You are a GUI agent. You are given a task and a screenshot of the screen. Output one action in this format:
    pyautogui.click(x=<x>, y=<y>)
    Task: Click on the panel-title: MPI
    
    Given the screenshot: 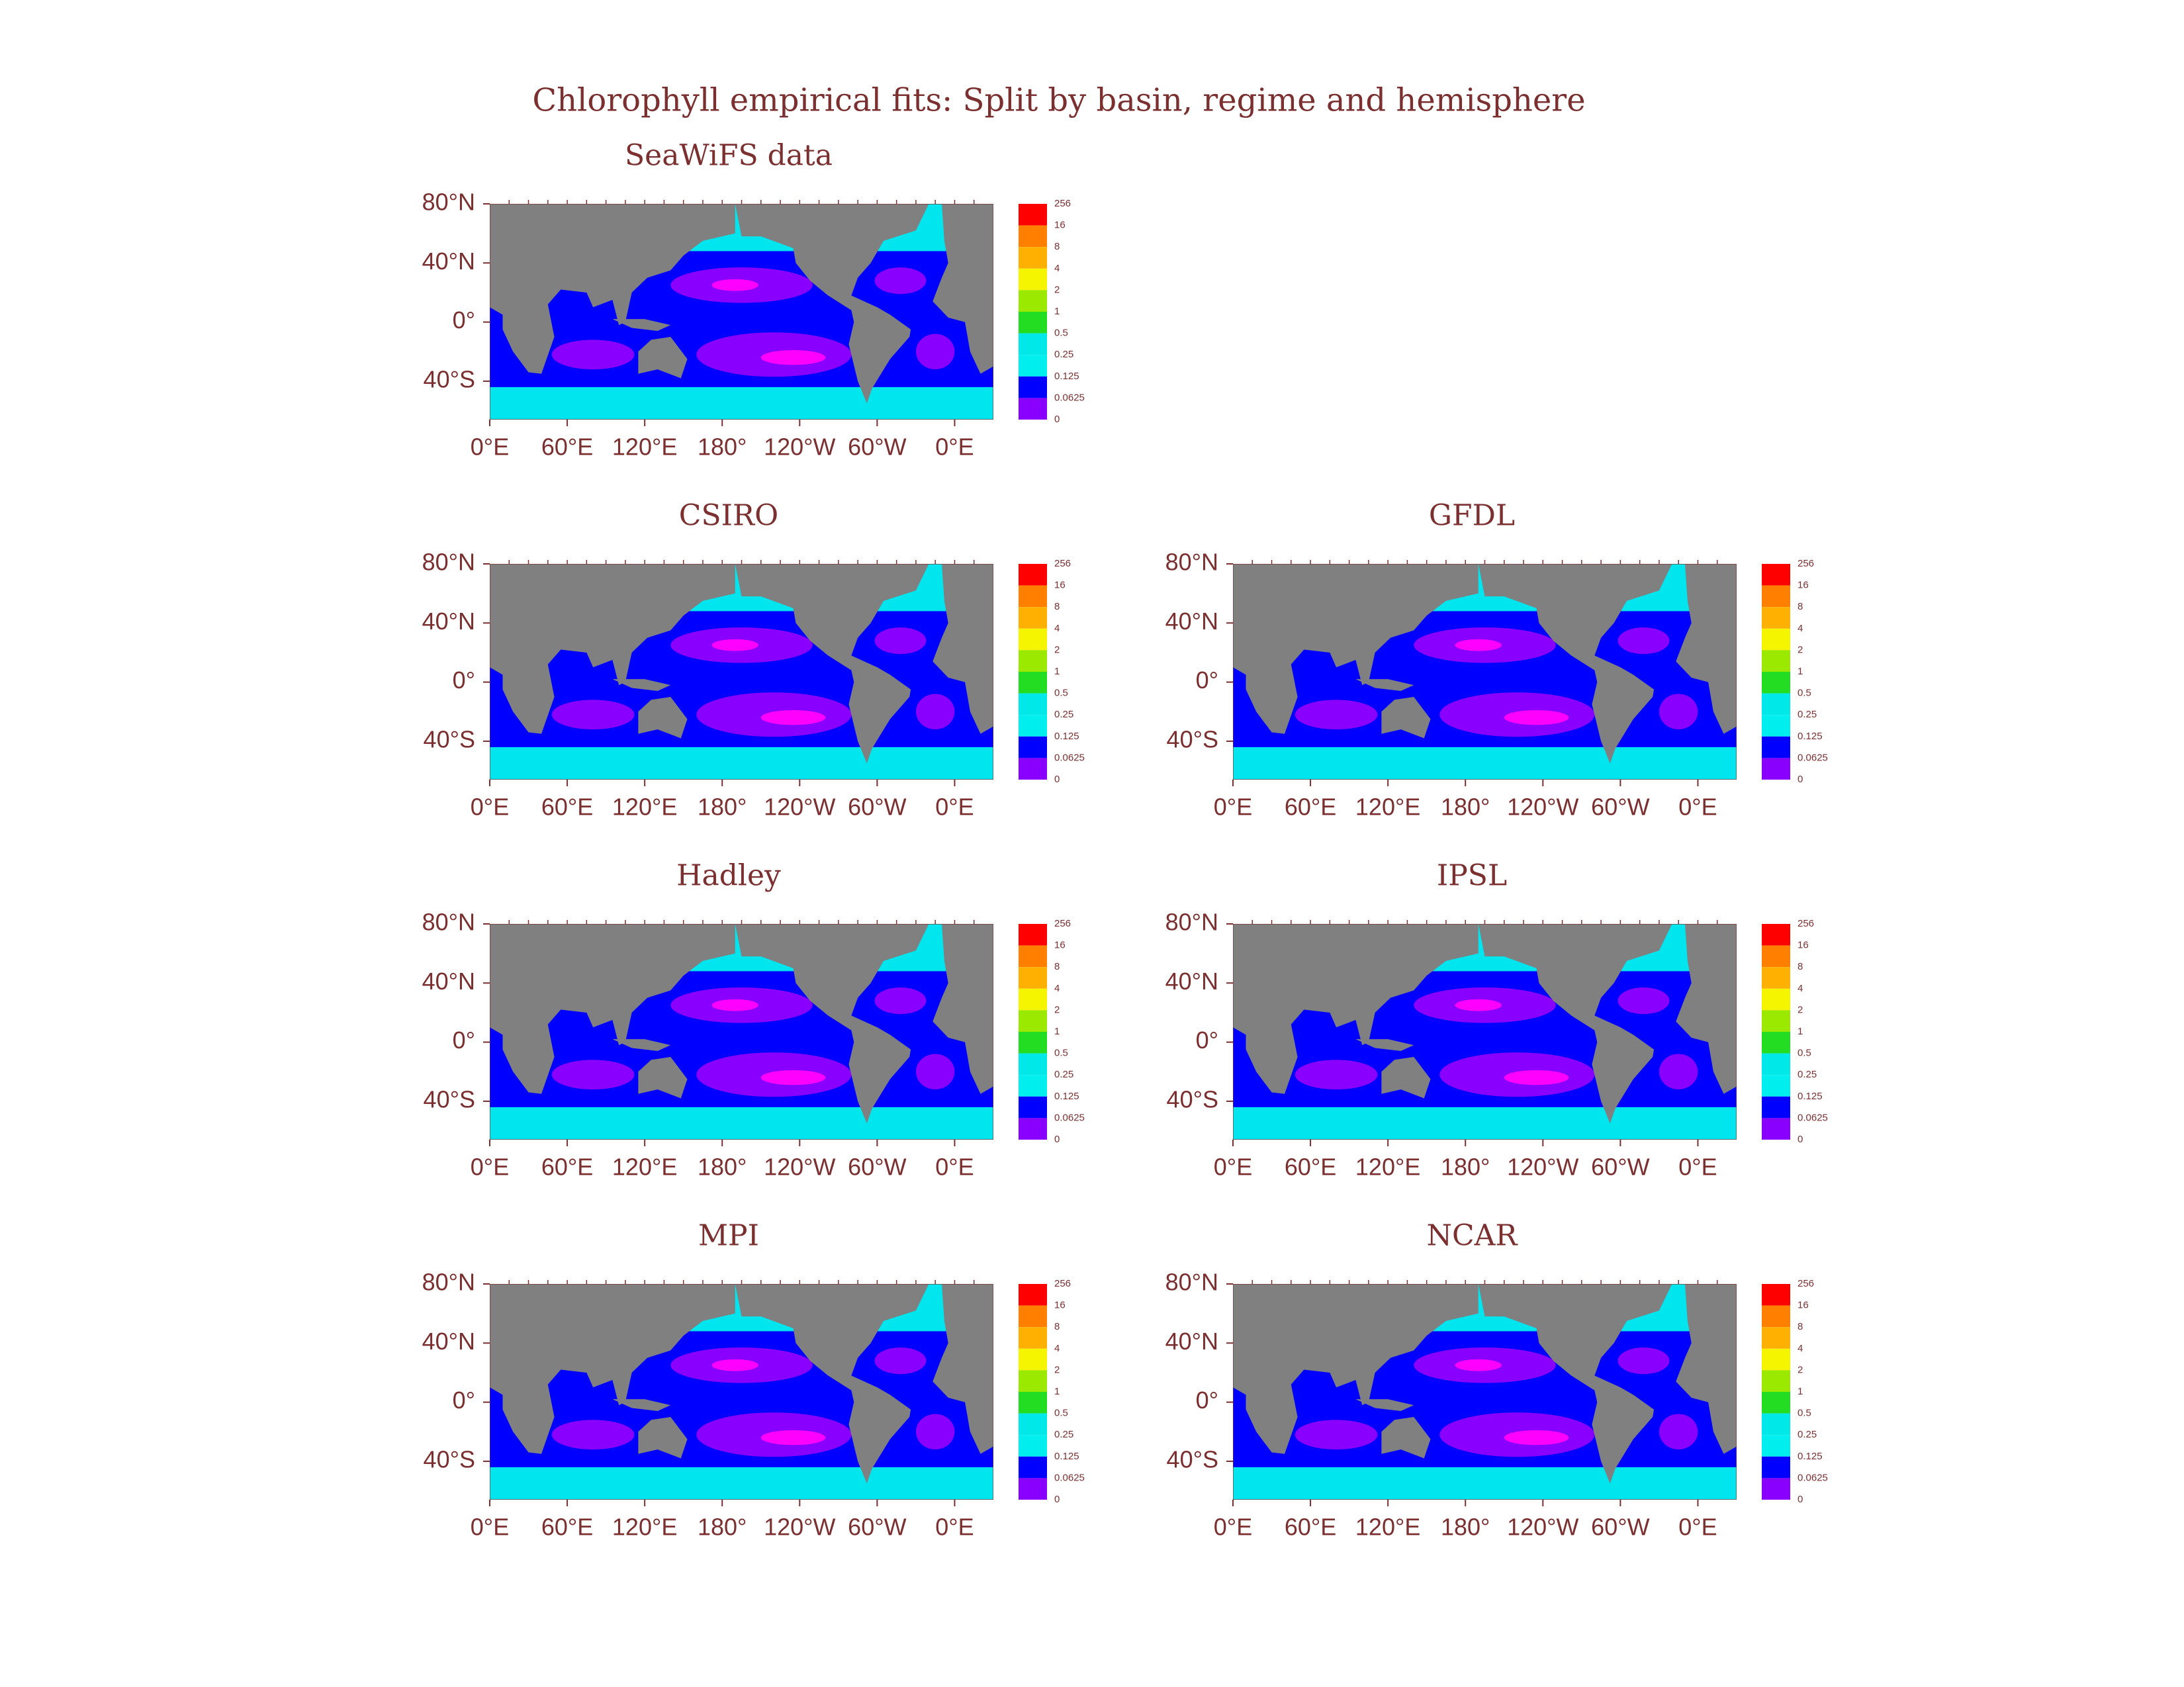 What is the action you would take?
    pyautogui.click(x=728, y=1236)
    